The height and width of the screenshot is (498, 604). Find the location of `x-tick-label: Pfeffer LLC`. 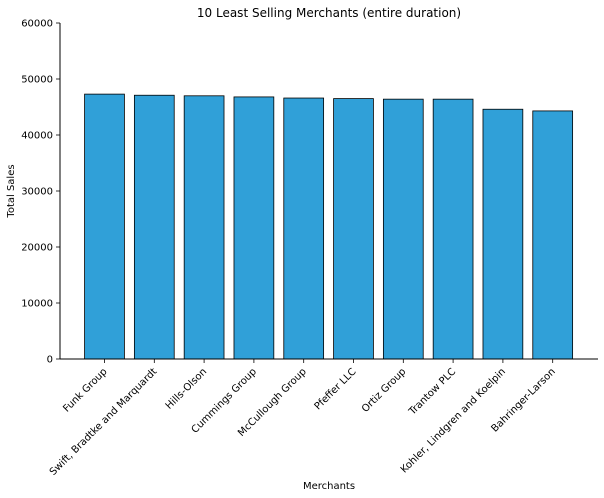

x-tick-label: Pfeffer LLC is located at coordinates (336, 389).